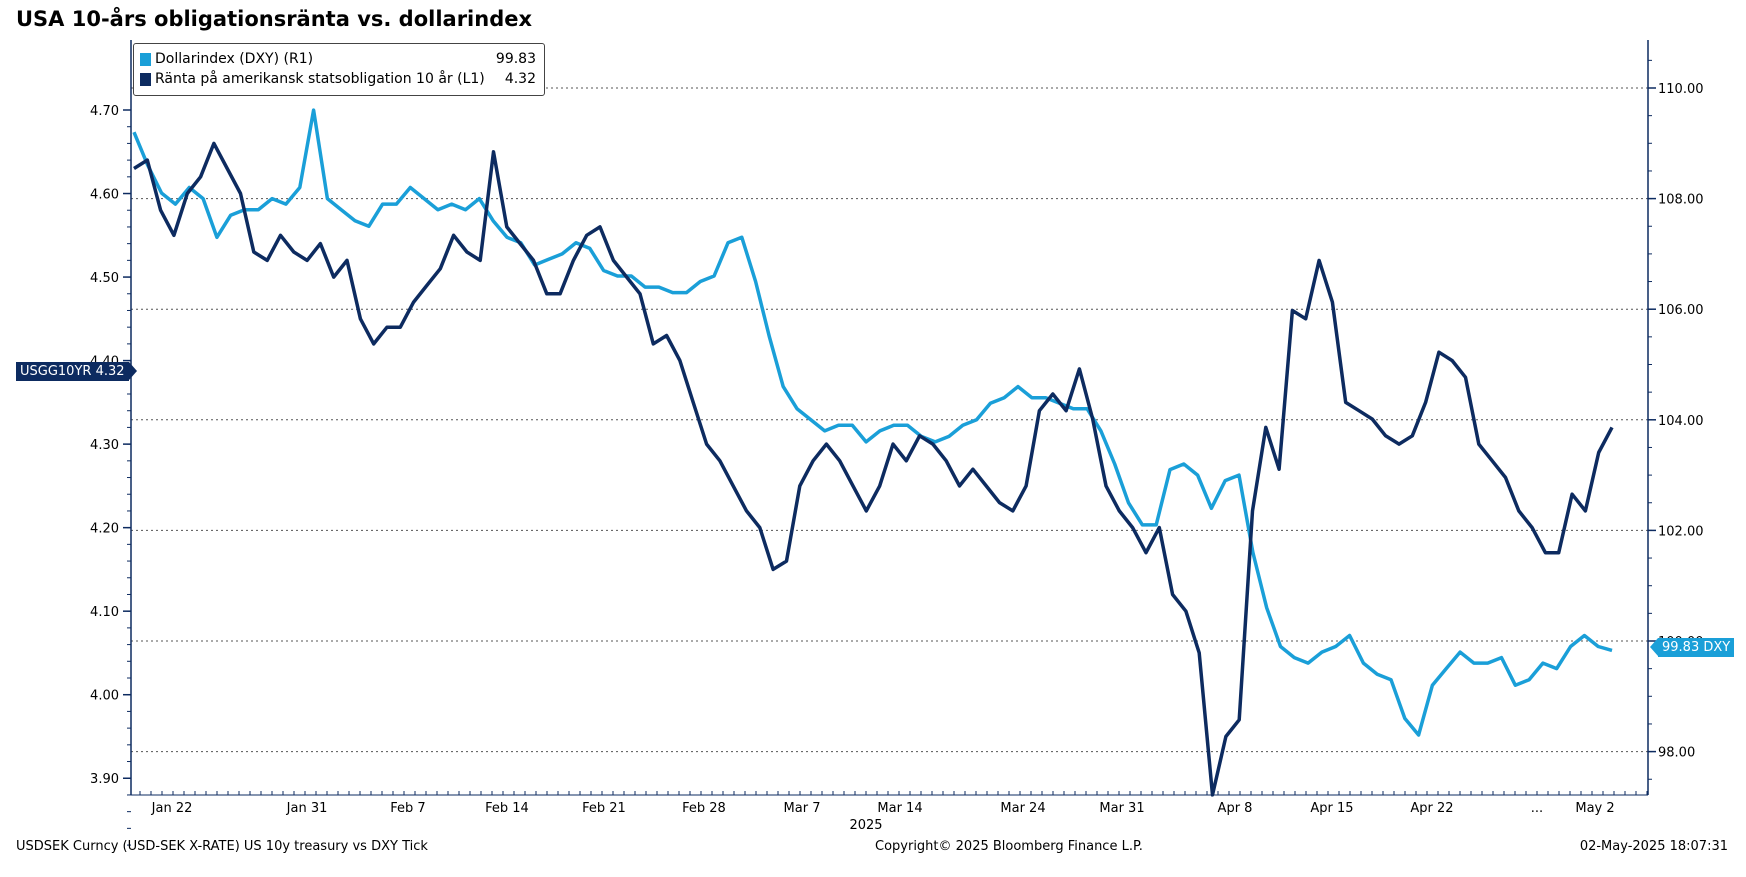 Image resolution: width=1746 pixels, height=877 pixels. Describe the element at coordinates (865, 825) in the screenshot. I see `x-year-label: 2025` at that location.